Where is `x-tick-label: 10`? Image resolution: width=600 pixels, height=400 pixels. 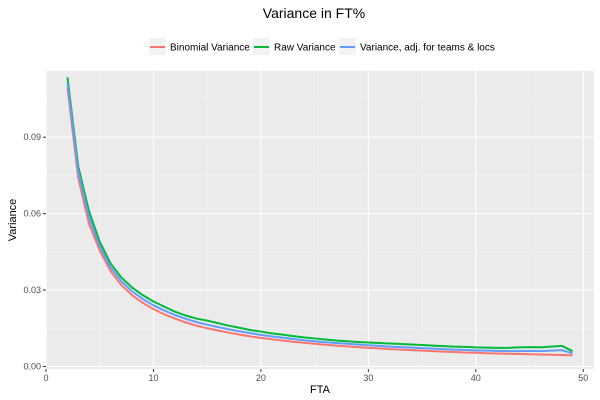 x-tick-label: 10 is located at coordinates (153, 378).